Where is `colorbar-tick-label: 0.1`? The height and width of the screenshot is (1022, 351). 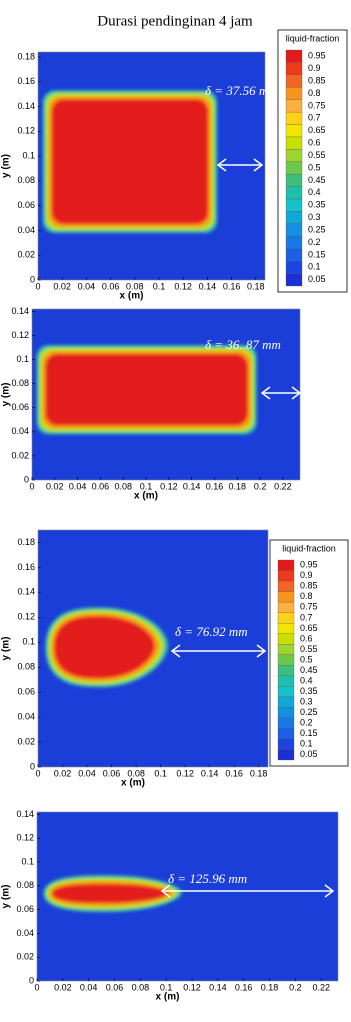 colorbar-tick-label: 0.1 is located at coordinates (314, 267).